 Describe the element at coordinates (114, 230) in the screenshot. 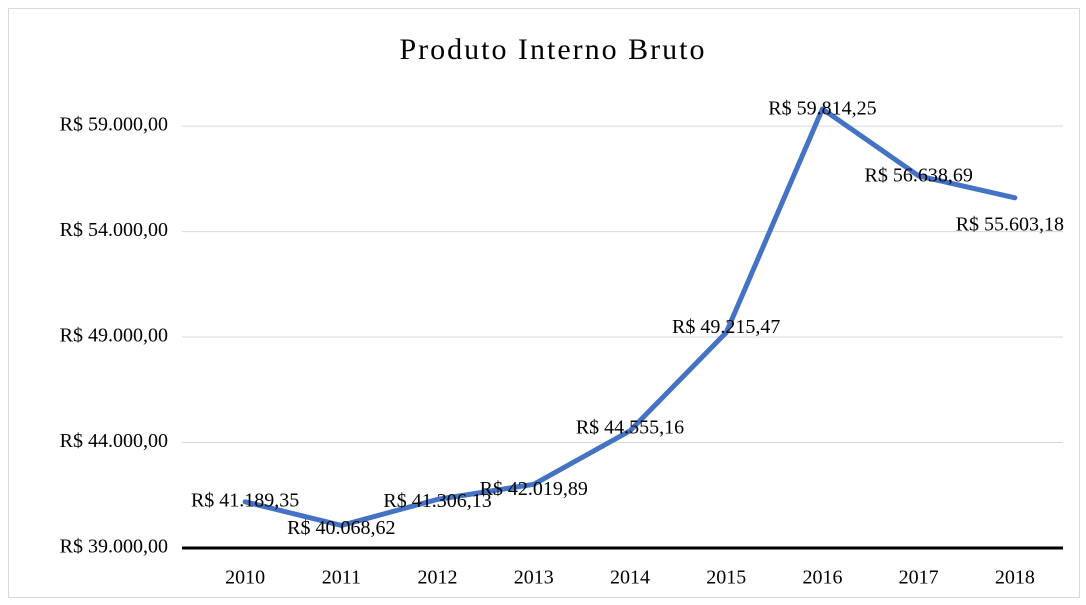

I see `y-tick-label: R$ 54.000,00` at that location.